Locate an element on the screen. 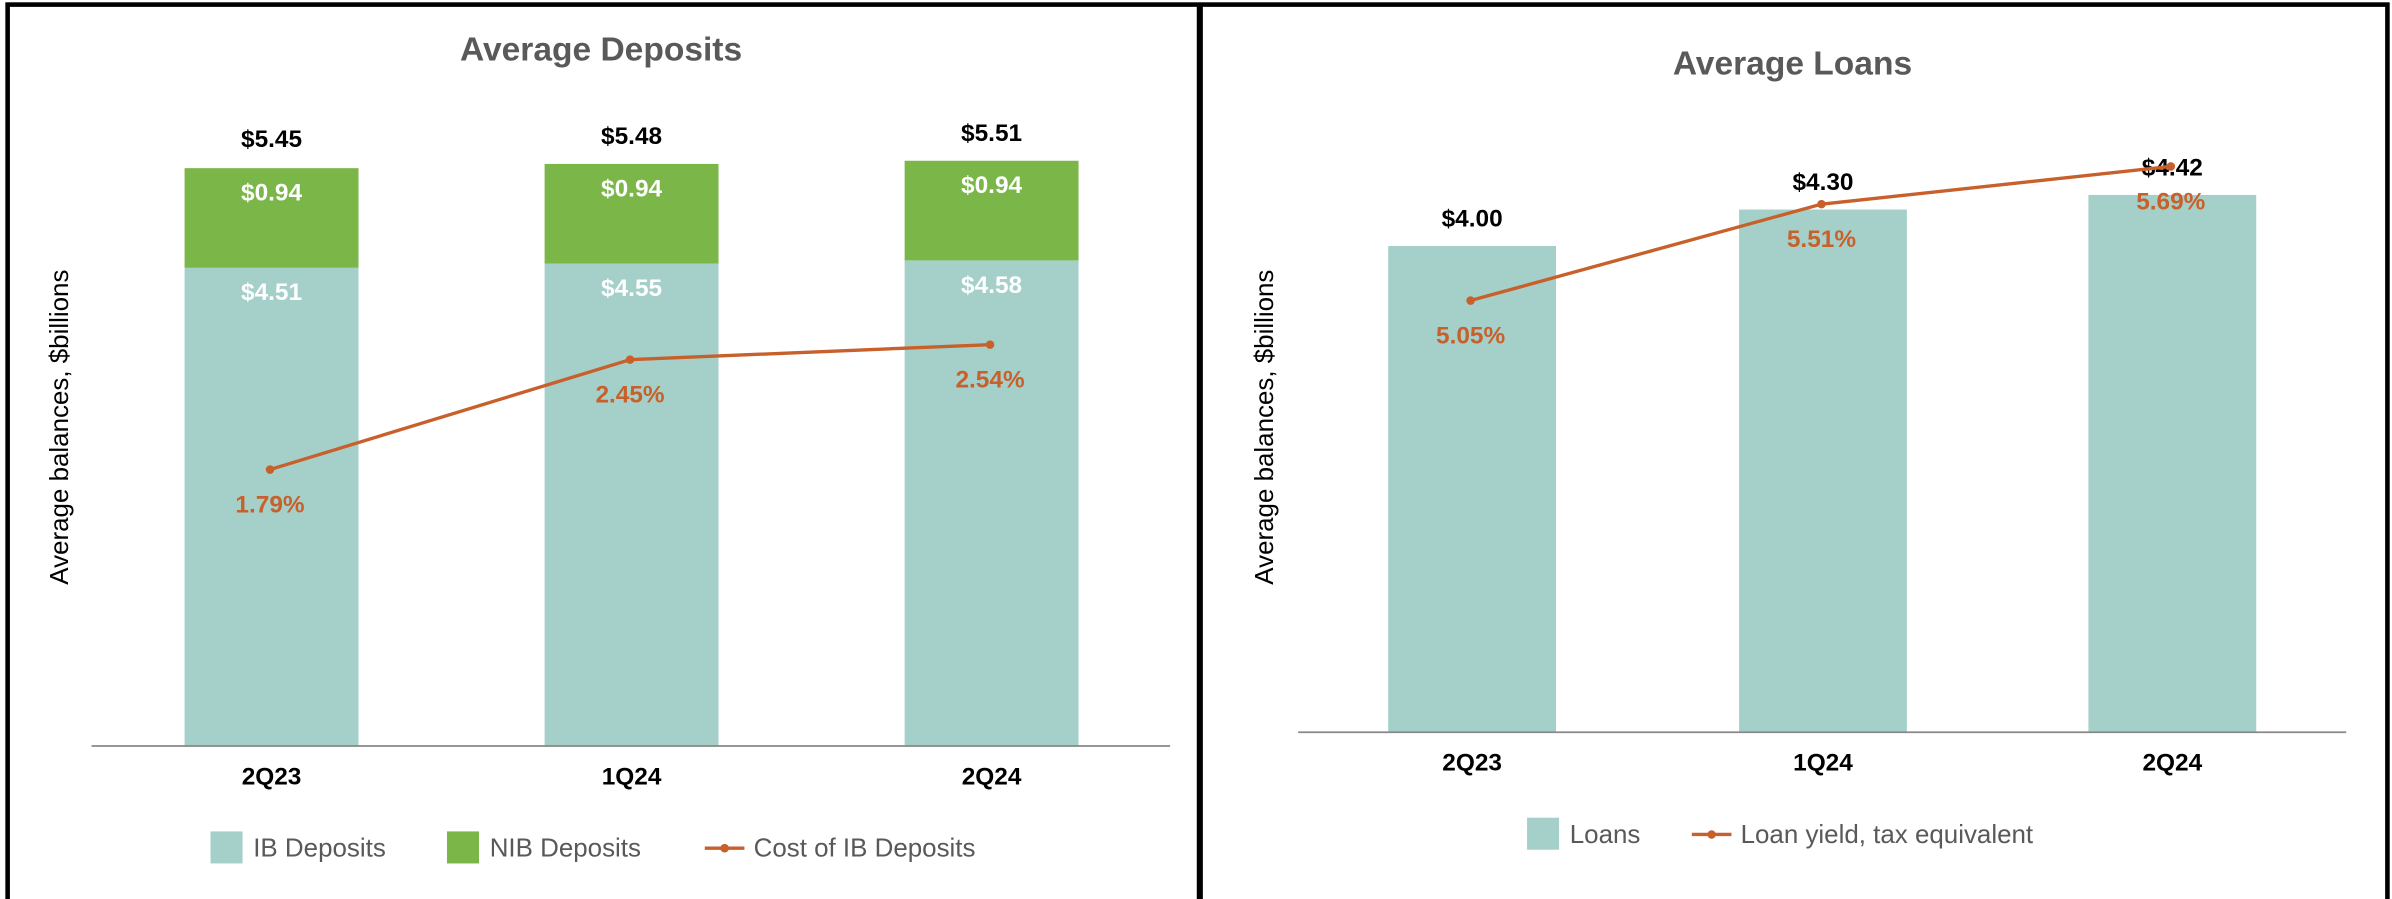 The width and height of the screenshot is (2392, 899). legend-label: Cost of IB Deposits is located at coordinates (865, 849).